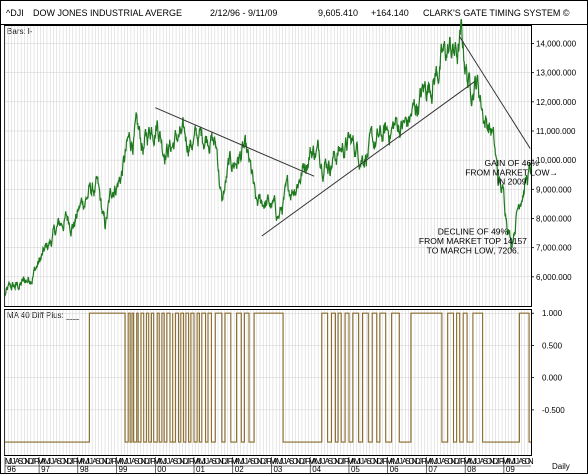 The width and height of the screenshot is (588, 474). I want to click on header-last: 9,605.410, so click(338, 13).